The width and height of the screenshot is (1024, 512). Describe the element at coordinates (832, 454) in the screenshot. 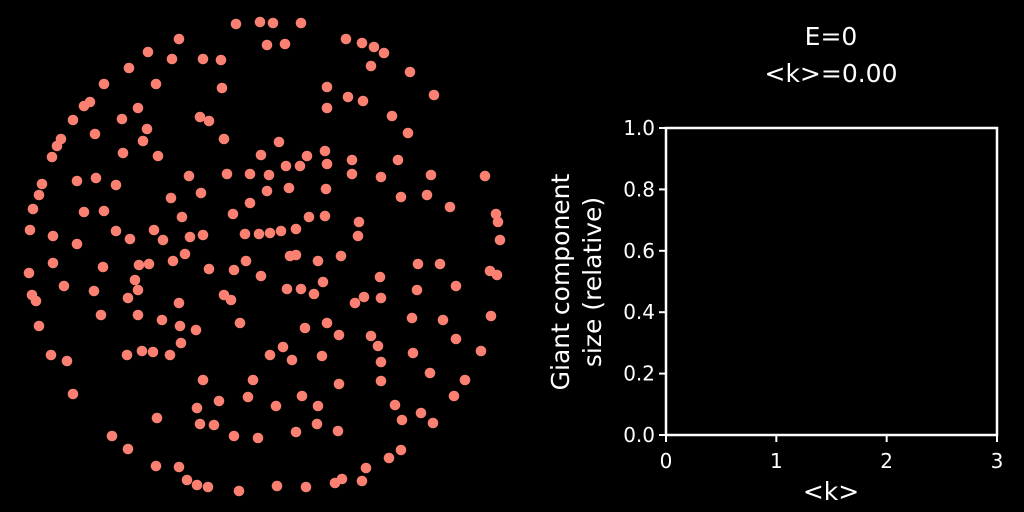

I see `x-axis-ticks: 0 1 2 3` at that location.